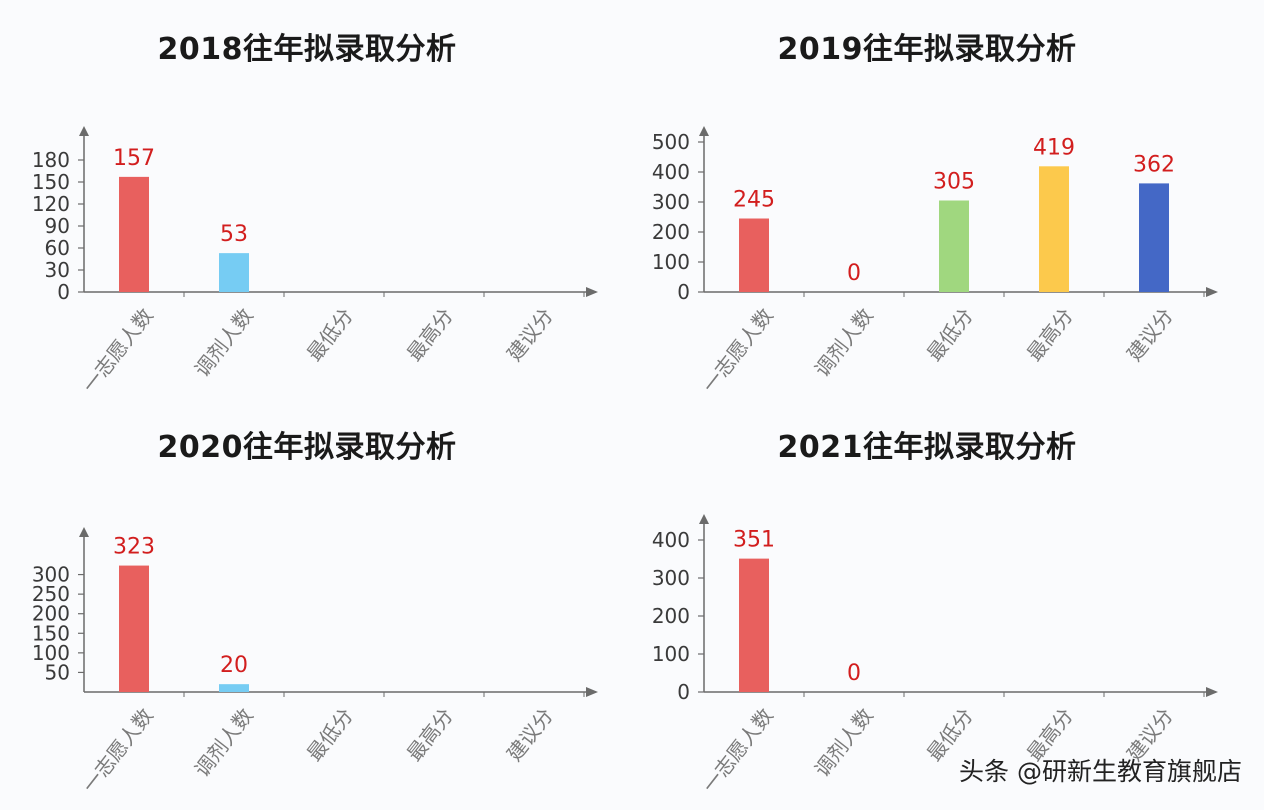 This screenshot has height=810, width=1264. I want to click on y-tick-label: 30, so click(57, 270).